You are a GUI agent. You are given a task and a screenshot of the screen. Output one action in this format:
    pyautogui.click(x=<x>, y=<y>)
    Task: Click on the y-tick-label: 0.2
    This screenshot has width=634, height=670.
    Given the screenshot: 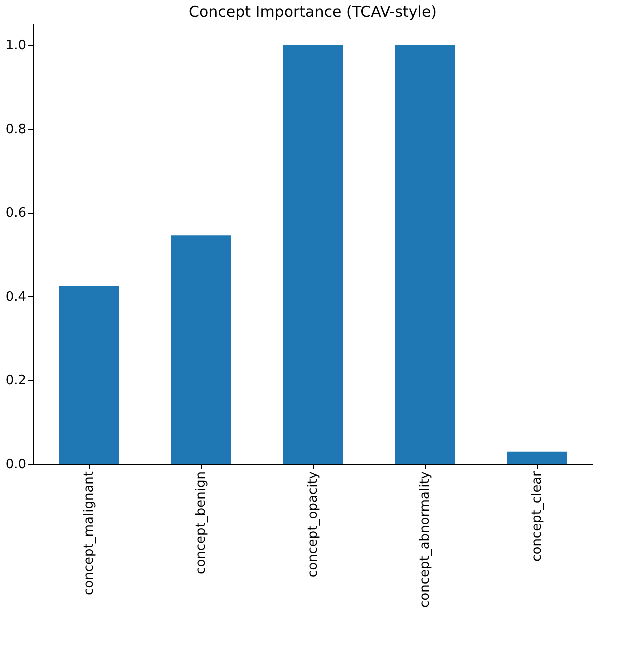 What is the action you would take?
    pyautogui.click(x=16, y=381)
    